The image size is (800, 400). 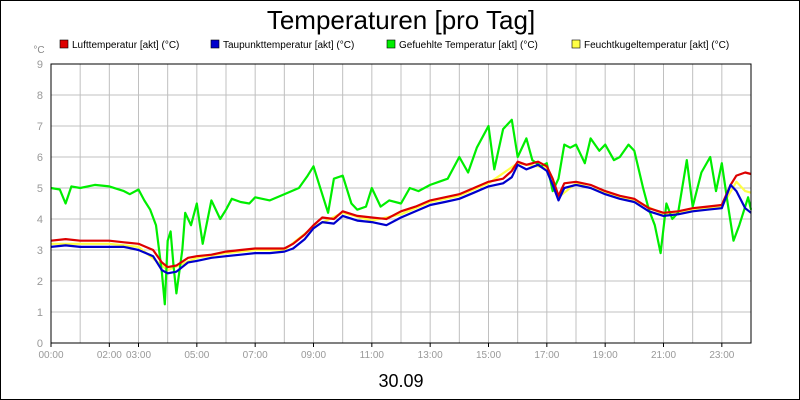 What do you see at coordinates (40, 65) in the screenshot?
I see `y-tick-label: 9` at bounding box center [40, 65].